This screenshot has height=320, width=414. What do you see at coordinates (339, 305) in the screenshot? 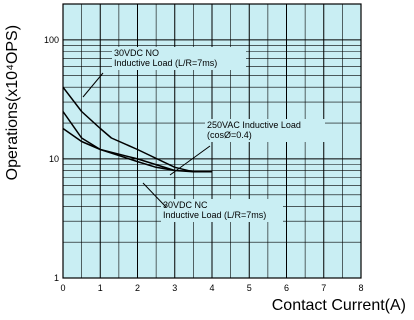
I see `x-axis-title: Contact Current(A)` at bounding box center [339, 305].